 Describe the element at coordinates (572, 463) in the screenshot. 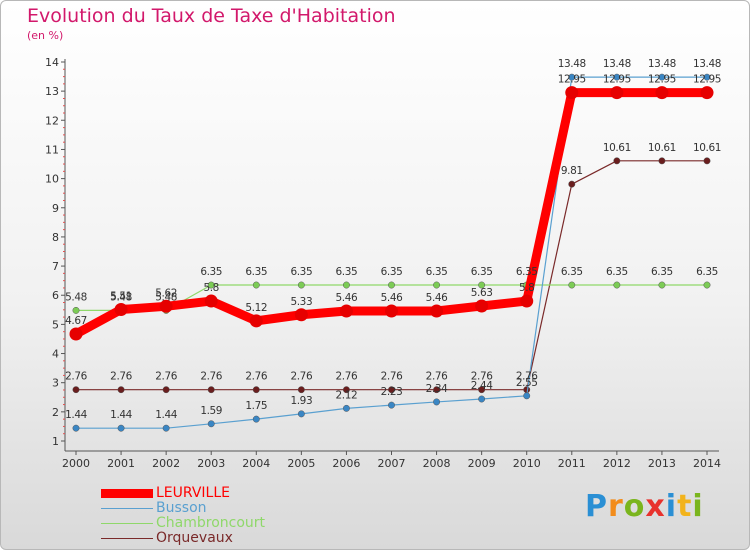

I see `x-tick-label: 2011` at that location.